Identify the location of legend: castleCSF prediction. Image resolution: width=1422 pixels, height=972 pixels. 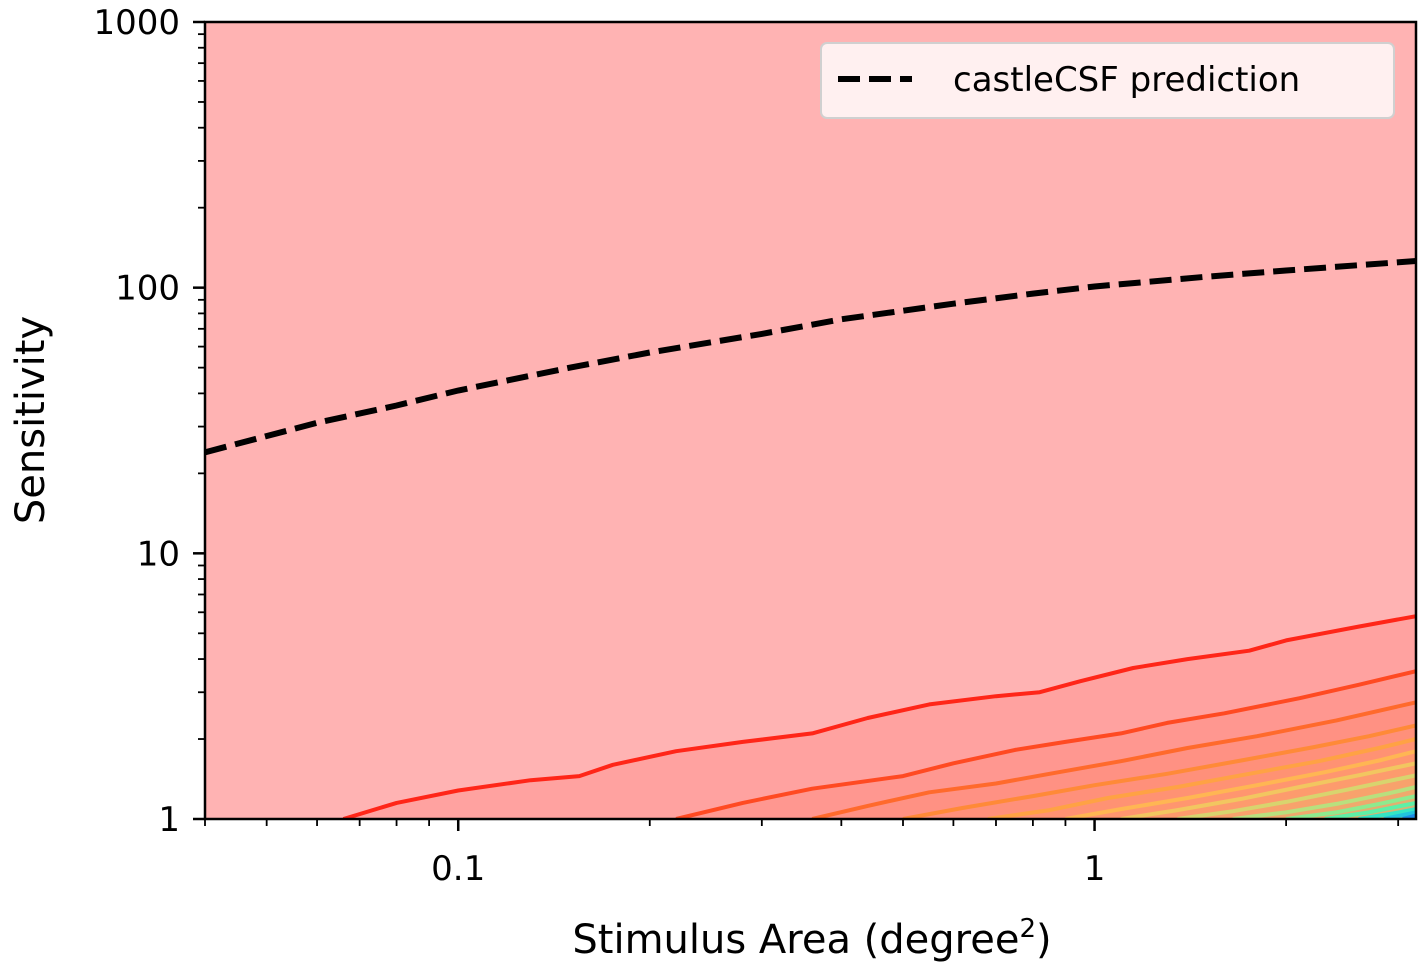
(1107, 80).